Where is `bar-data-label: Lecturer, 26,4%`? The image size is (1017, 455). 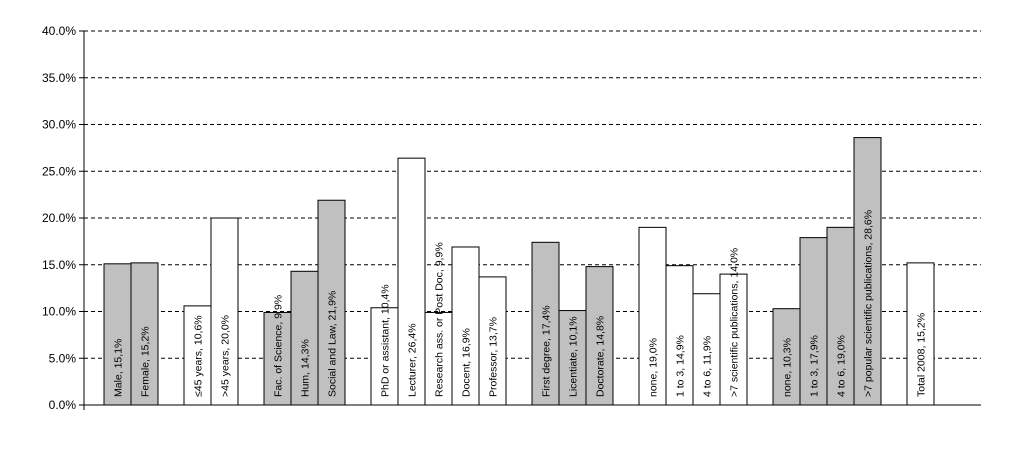 bar-data-label: Lecturer, 26,4% is located at coordinates (413, 360).